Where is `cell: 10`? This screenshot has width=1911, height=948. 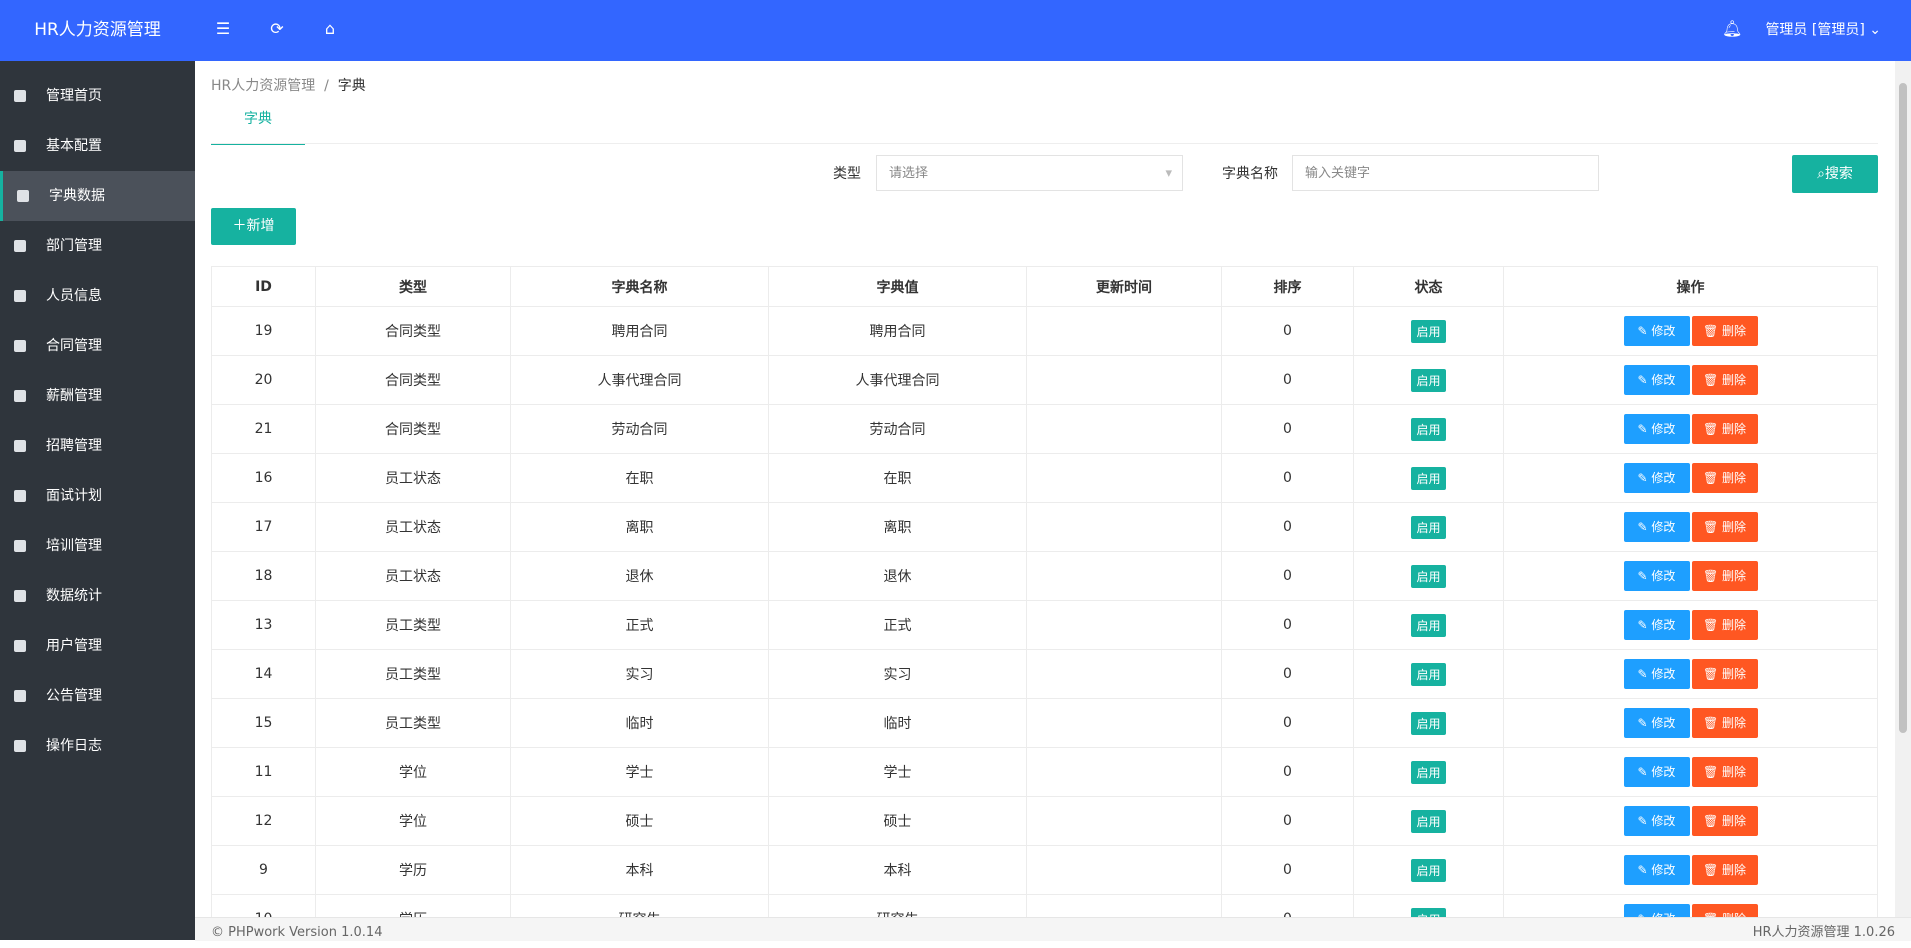 cell: 10 is located at coordinates (263, 905).